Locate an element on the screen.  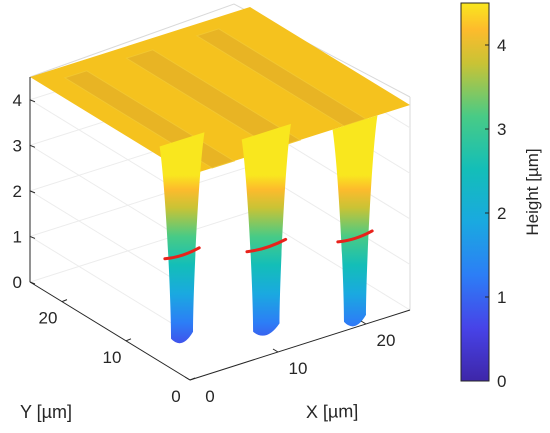
z-tick-label: 0 is located at coordinates (17, 282).